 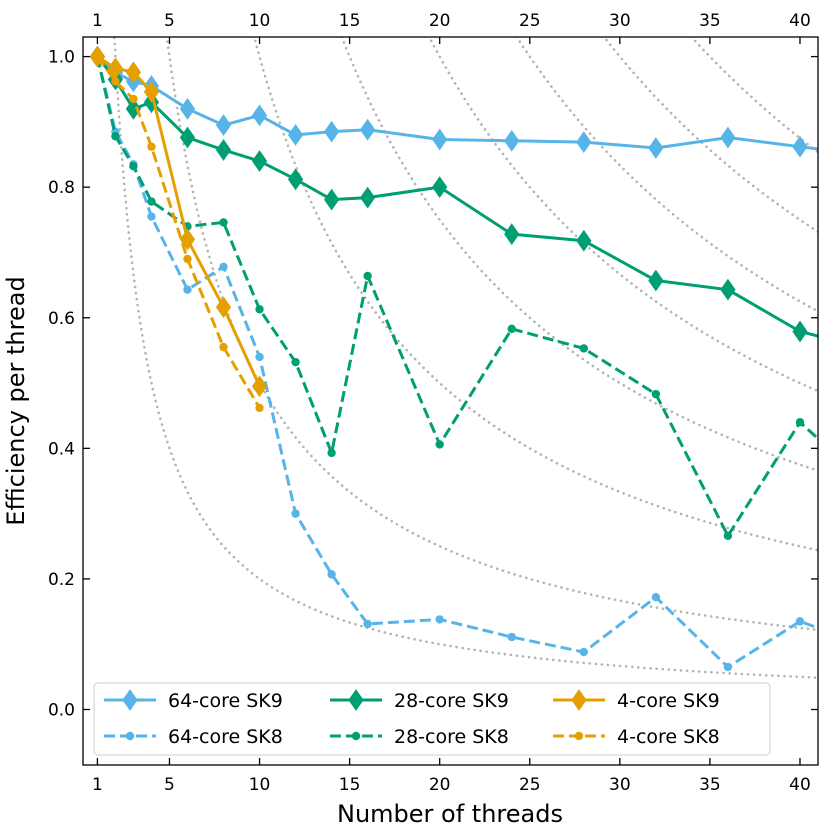 I want to click on legend-item: 4-core SK9, so click(x=636, y=700).